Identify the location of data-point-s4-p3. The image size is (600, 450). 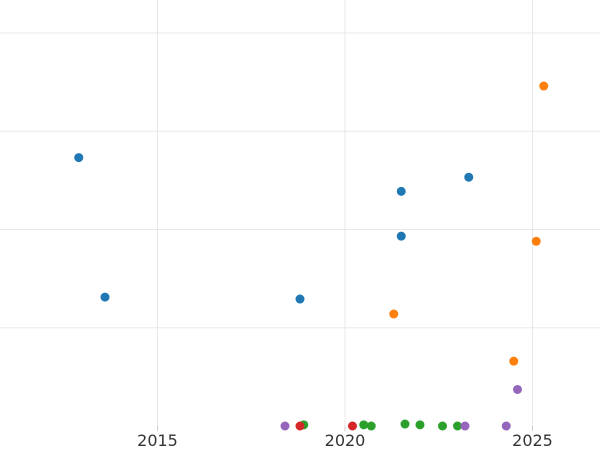
(517, 389).